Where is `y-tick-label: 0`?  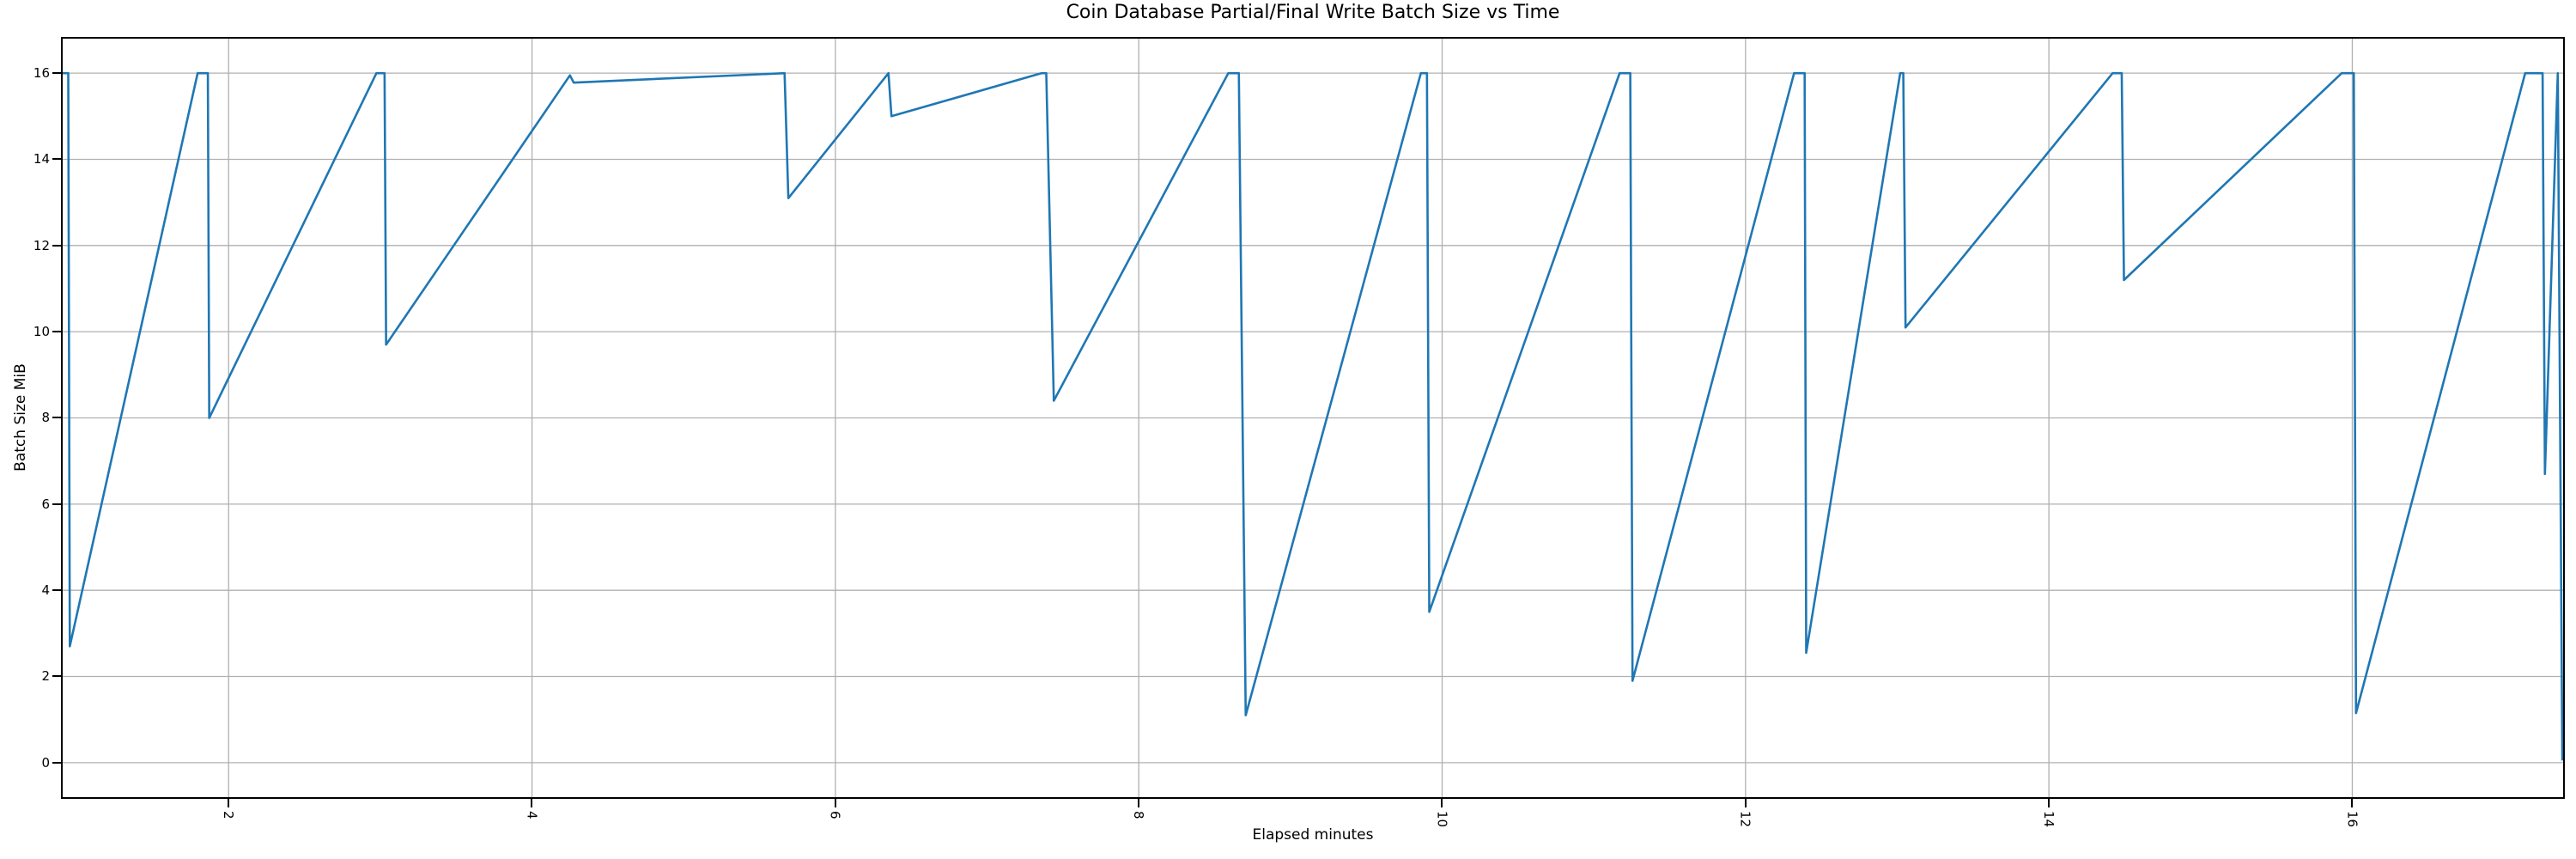 y-tick-label: 0 is located at coordinates (45, 763).